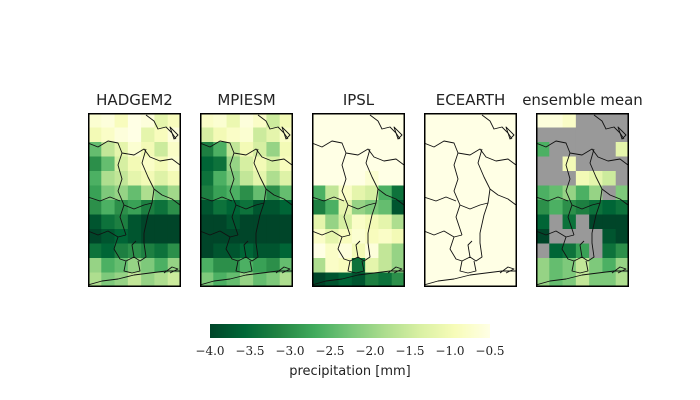 The width and height of the screenshot is (700, 400). I want to click on heatmap-ensemble-mean, so click(582, 200).